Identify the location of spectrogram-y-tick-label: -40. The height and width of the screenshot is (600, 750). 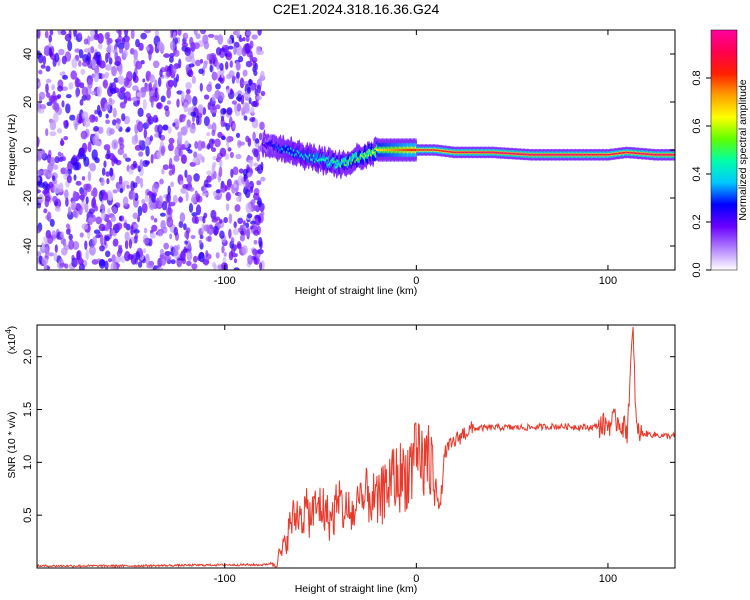
(28, 246).